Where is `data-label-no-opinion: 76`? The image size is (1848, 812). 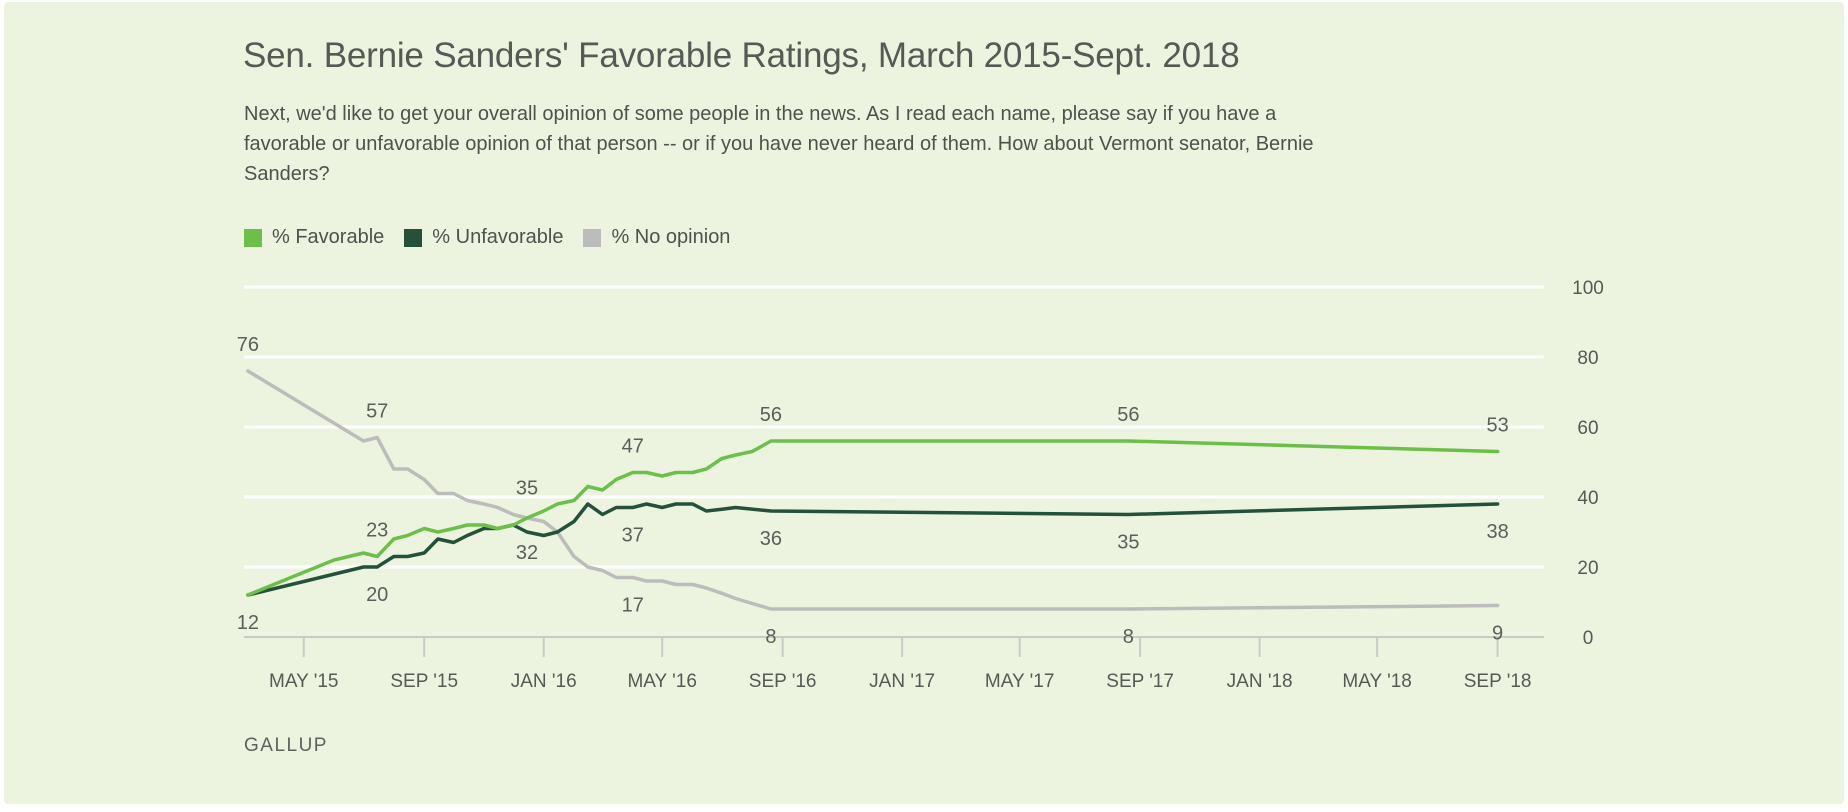
data-label-no-opinion: 76 is located at coordinates (248, 345).